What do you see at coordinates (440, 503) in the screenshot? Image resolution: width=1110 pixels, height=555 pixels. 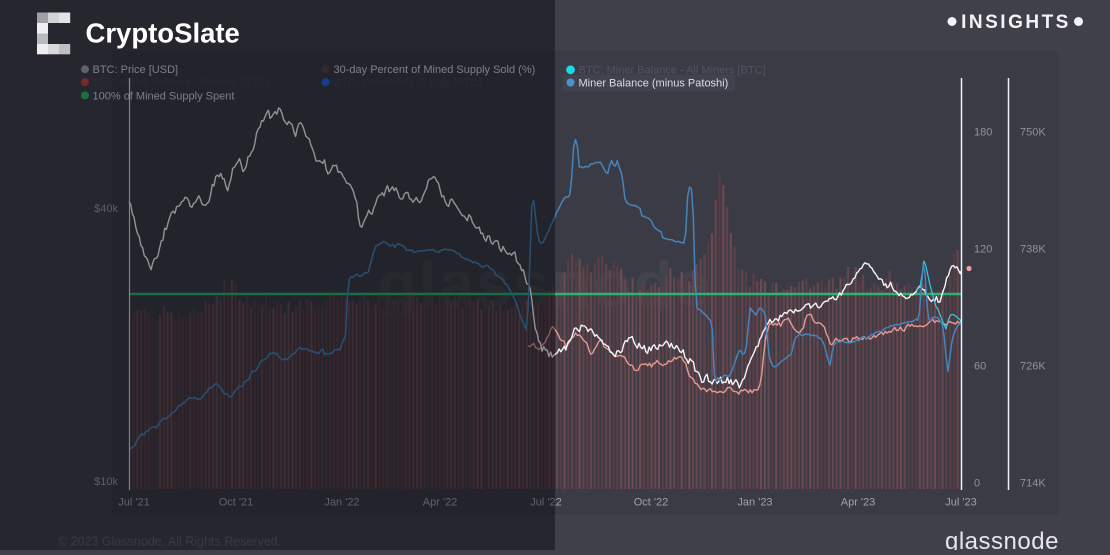 I see `svg-text: Apr '22` at bounding box center [440, 503].